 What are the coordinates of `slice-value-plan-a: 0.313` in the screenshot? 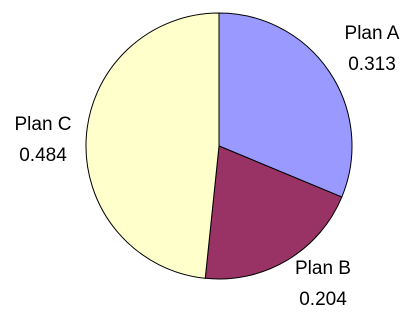 It's located at (372, 64).